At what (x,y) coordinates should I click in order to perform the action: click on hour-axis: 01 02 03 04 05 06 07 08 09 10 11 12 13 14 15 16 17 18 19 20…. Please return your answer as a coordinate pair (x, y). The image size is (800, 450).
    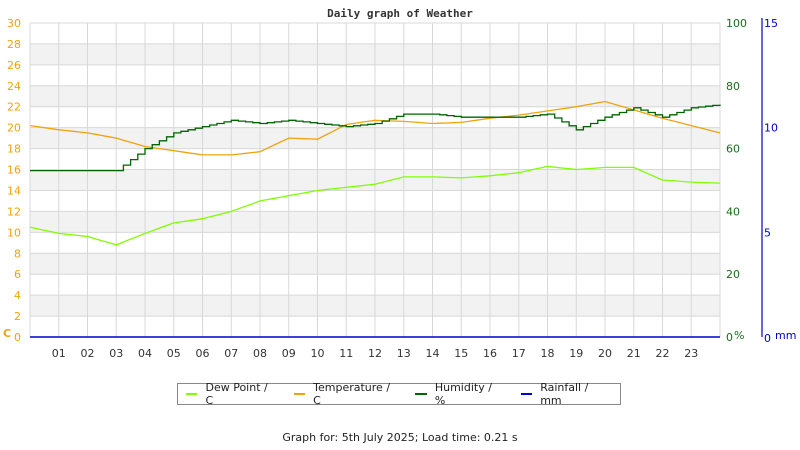
    Looking at the image, I should click on (375, 353).